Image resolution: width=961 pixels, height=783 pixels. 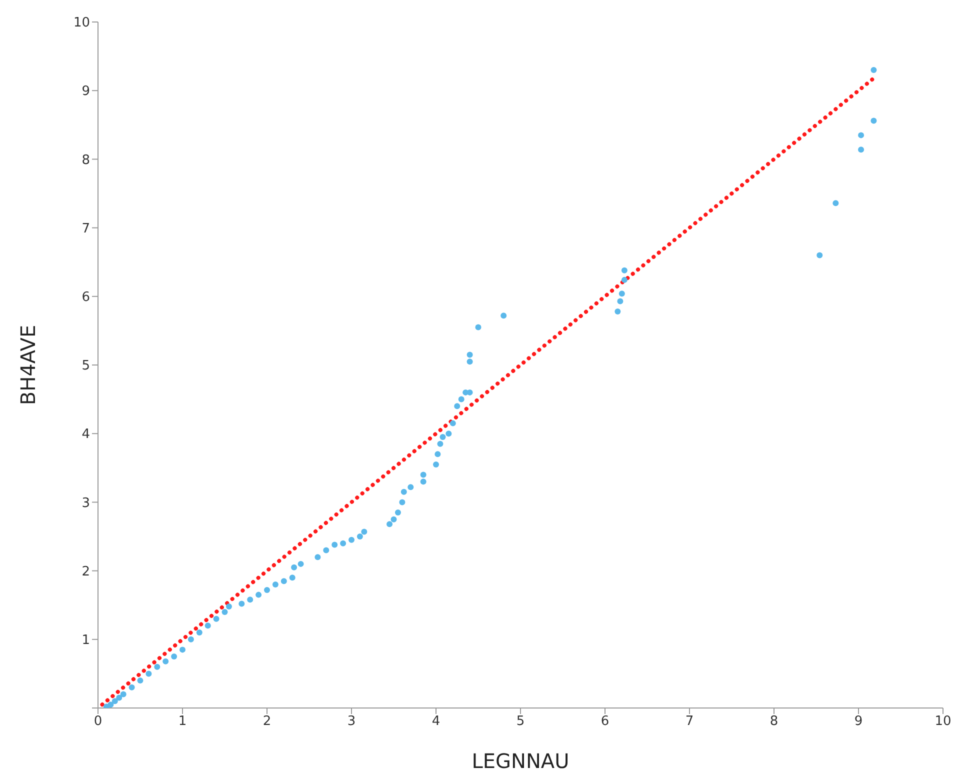 What do you see at coordinates (689, 722) in the screenshot?
I see `x-tick-label: 7` at bounding box center [689, 722].